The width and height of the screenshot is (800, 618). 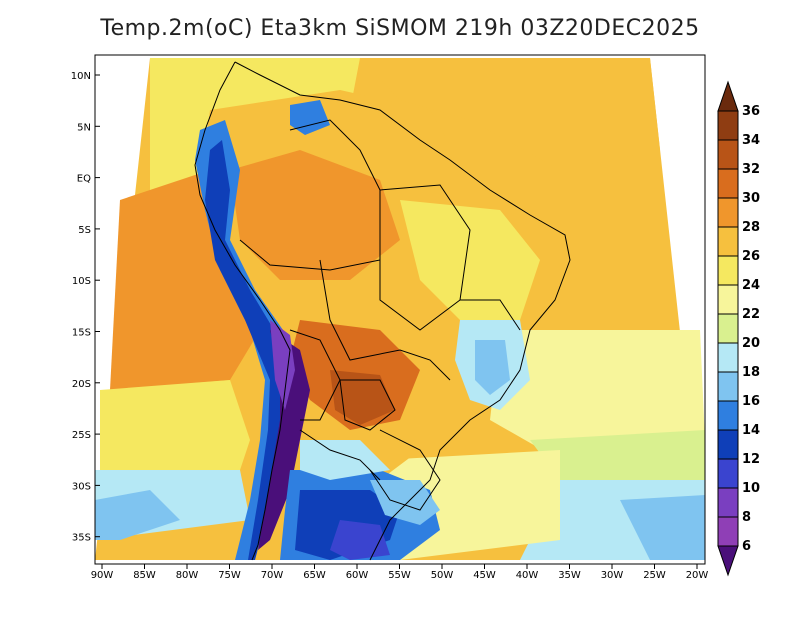 I want to click on lat-label: 30S, so click(x=81, y=486).